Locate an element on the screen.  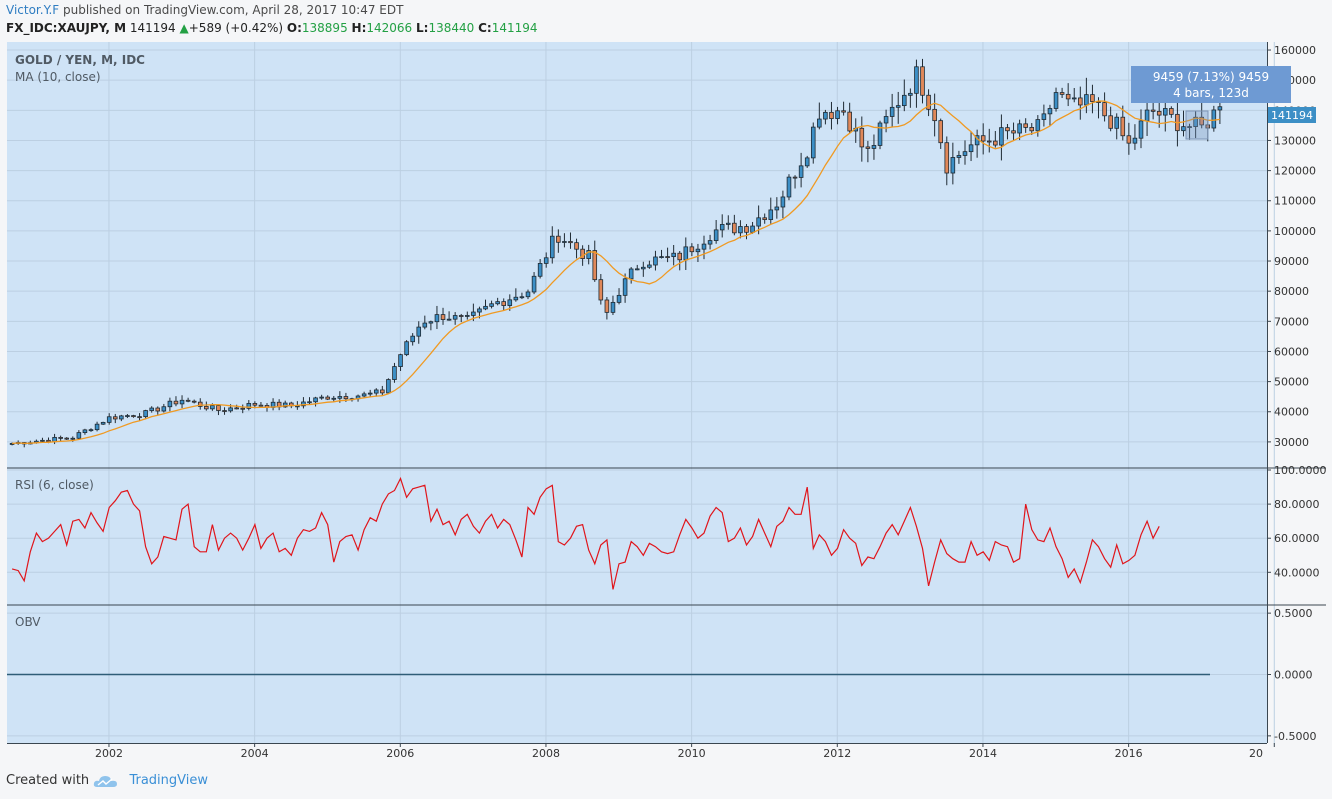
rsi-legend: RSI (6, close) is located at coordinates (54, 485).